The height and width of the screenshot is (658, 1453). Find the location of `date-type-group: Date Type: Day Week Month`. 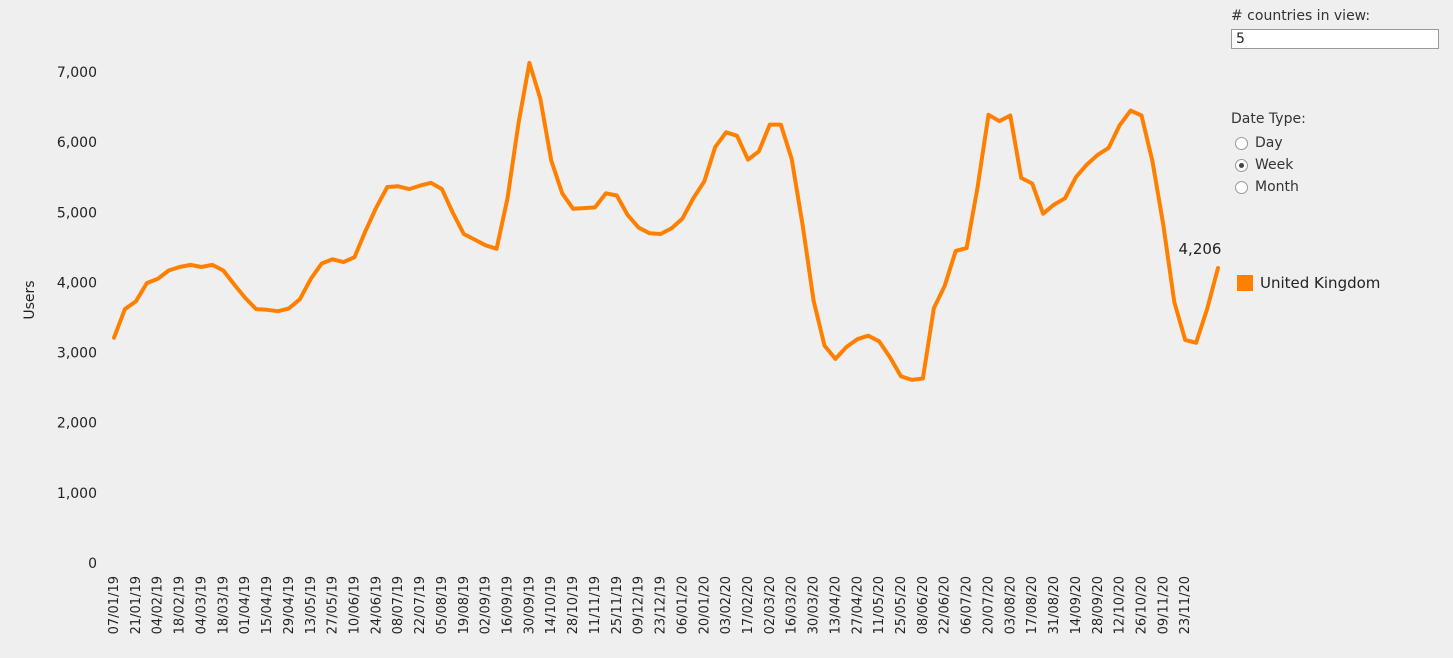

date-type-group: Date Type: Day Week Month is located at coordinates (1338, 154).